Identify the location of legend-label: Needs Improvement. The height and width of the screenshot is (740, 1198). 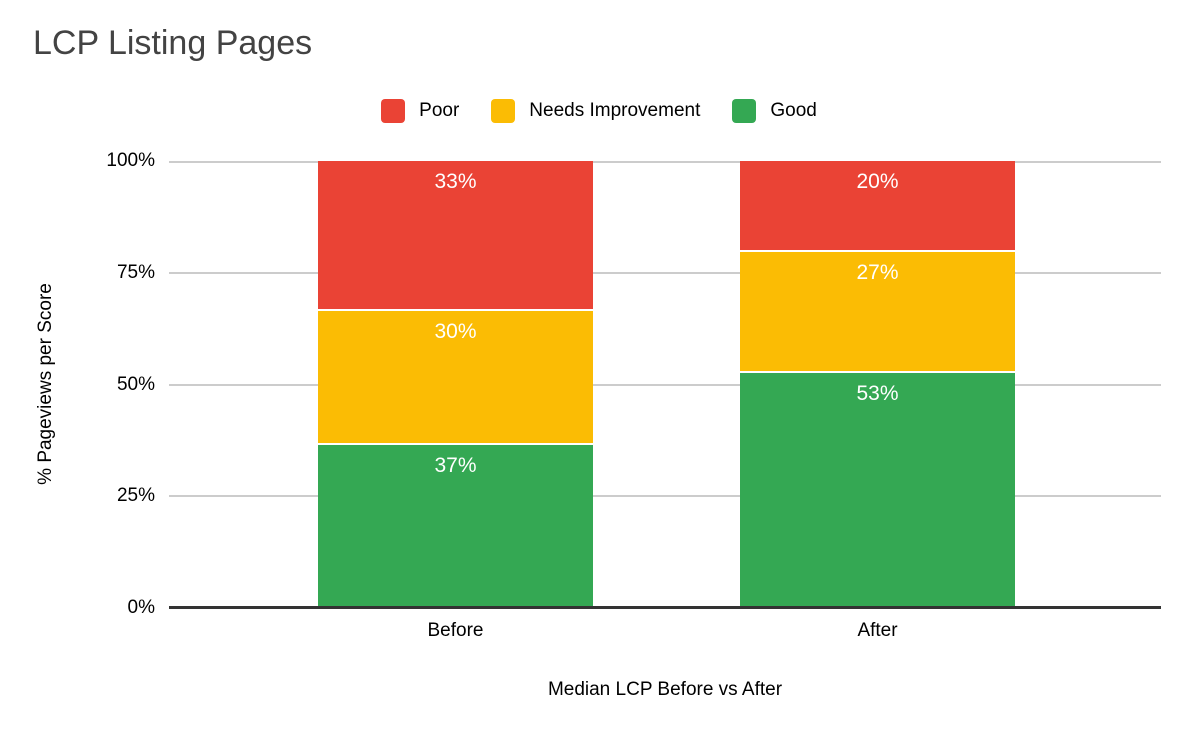
(615, 110).